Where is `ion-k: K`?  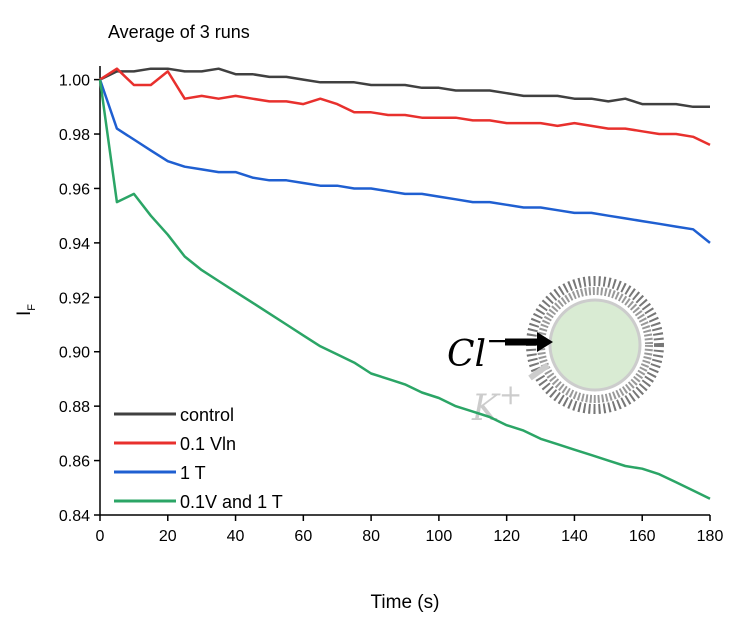 ion-k: K is located at coordinates (486, 408).